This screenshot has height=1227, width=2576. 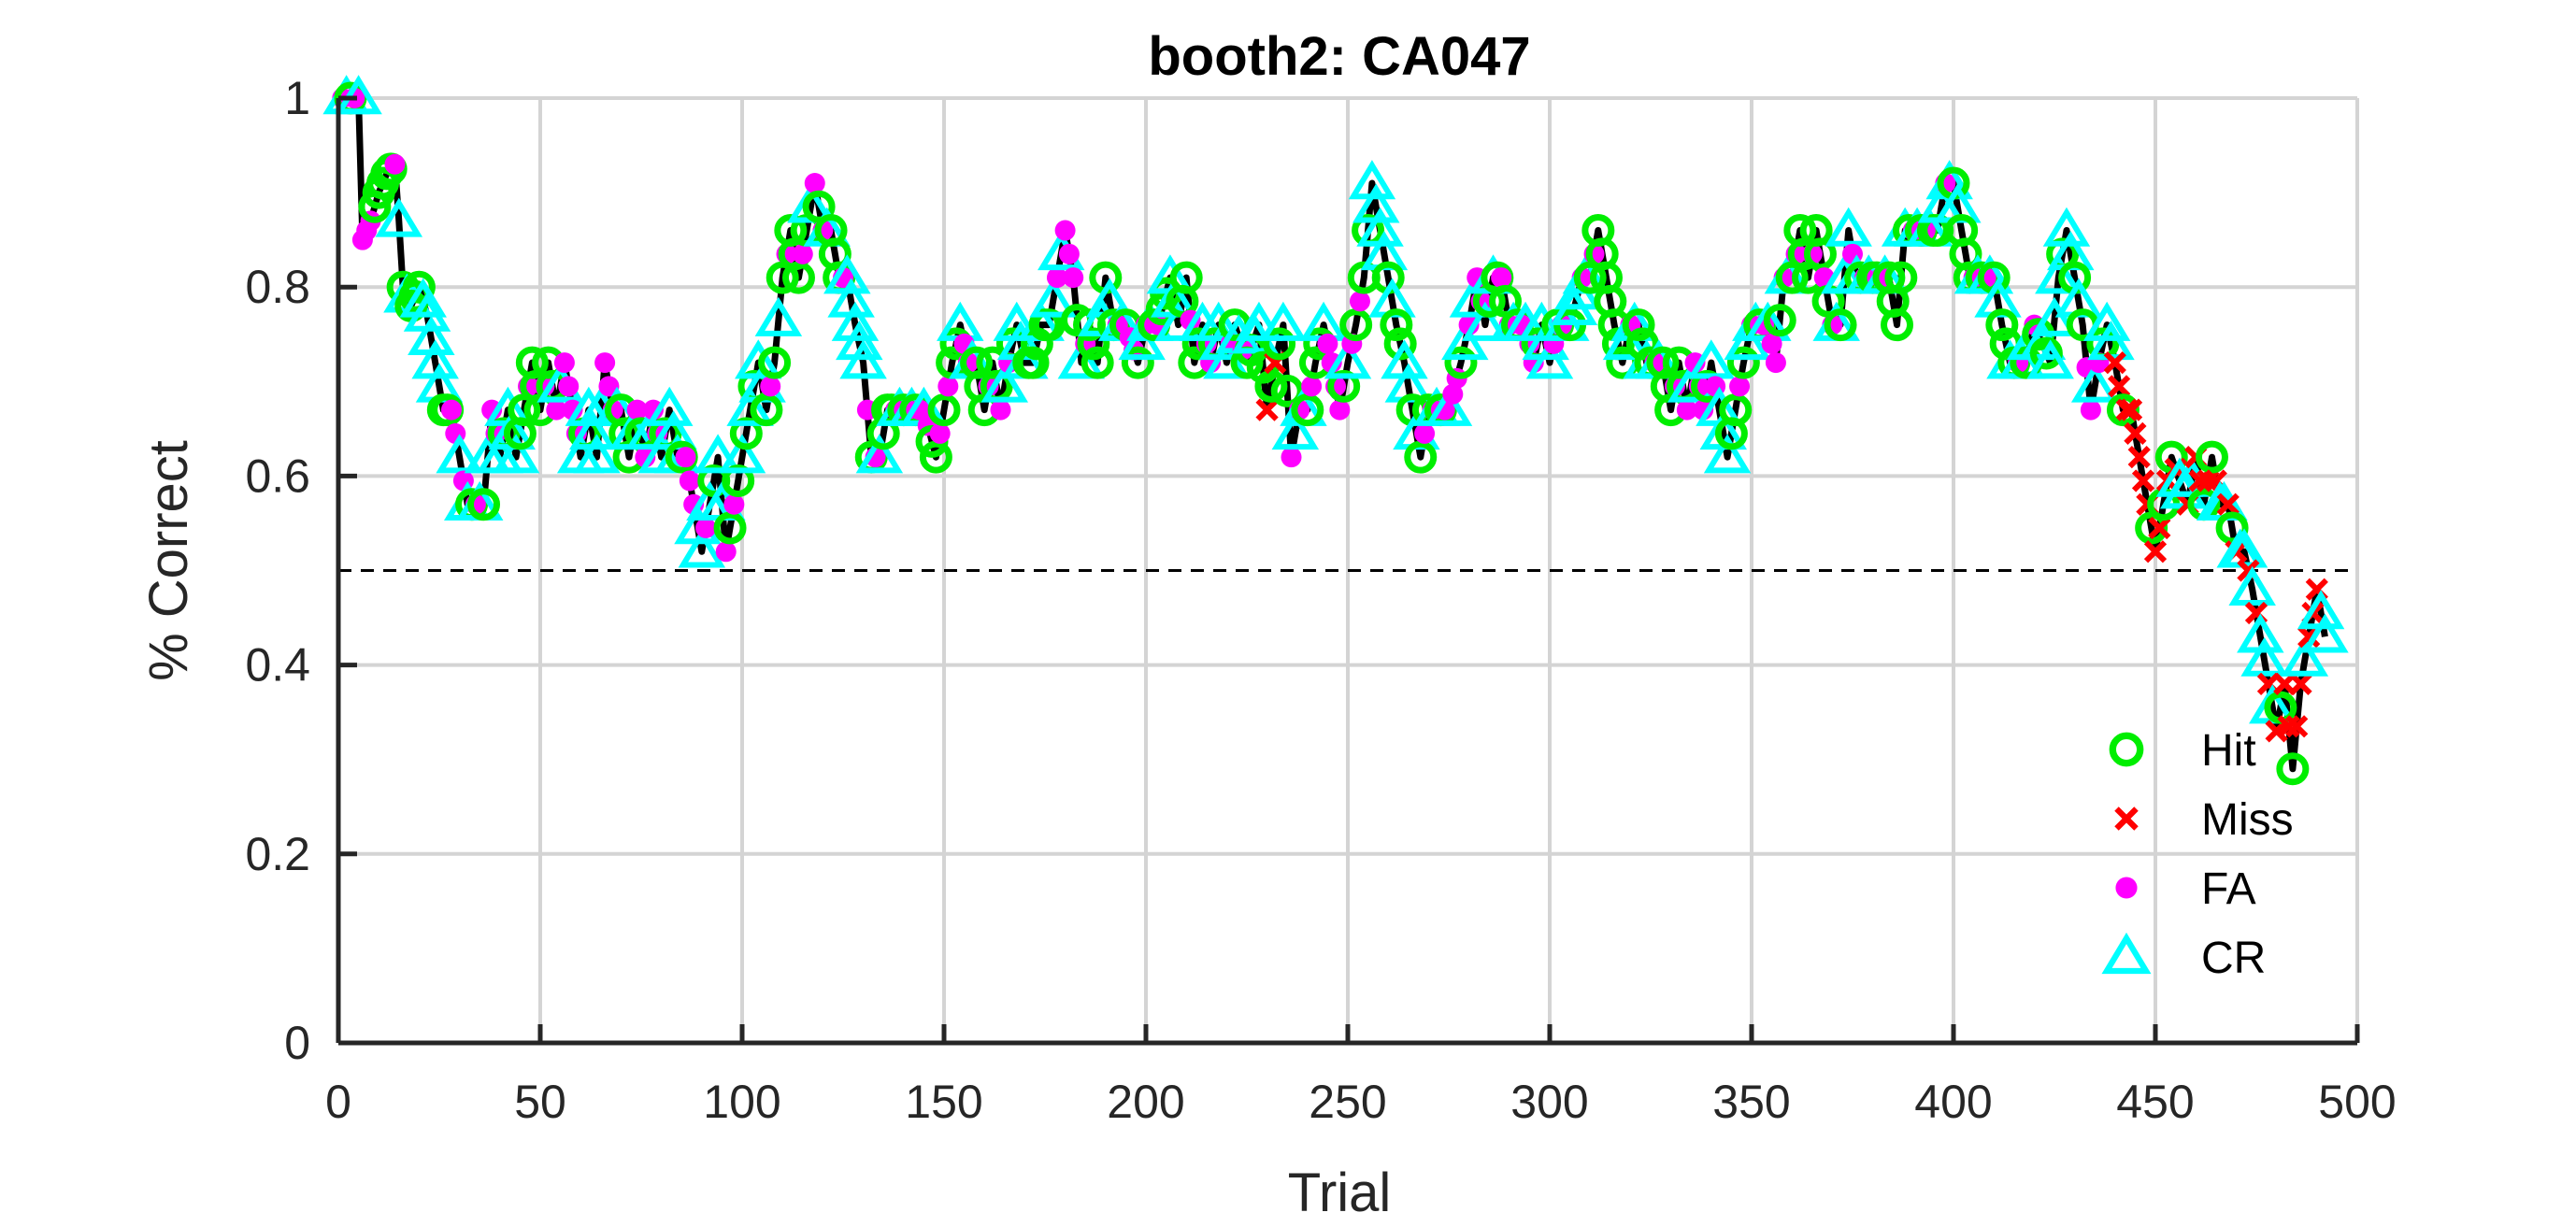 What do you see at coordinates (2357, 1102) in the screenshot?
I see `x-tick-label: 500` at bounding box center [2357, 1102].